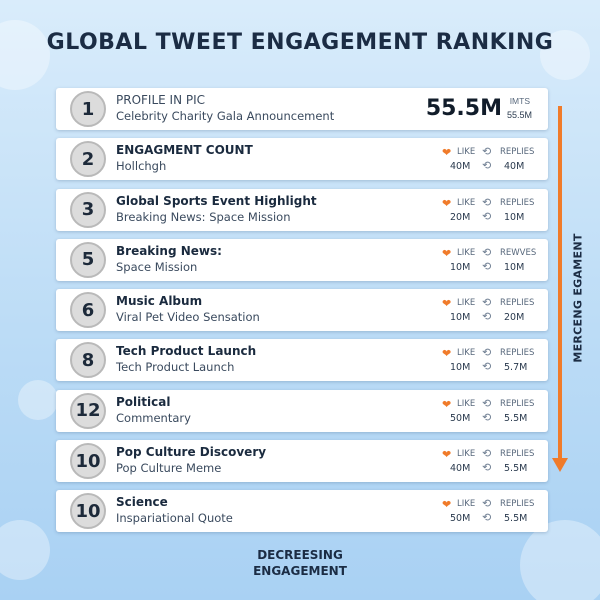 The width and height of the screenshot is (600, 600). Describe the element at coordinates (184, 150) in the screenshot. I see `row-title: ENGAGMENT COUNT` at that location.